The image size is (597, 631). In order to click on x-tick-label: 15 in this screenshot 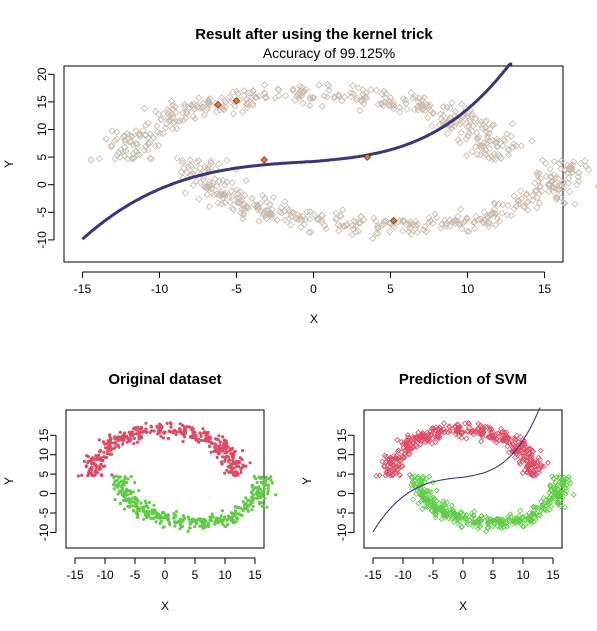, I will do `click(255, 575)`.